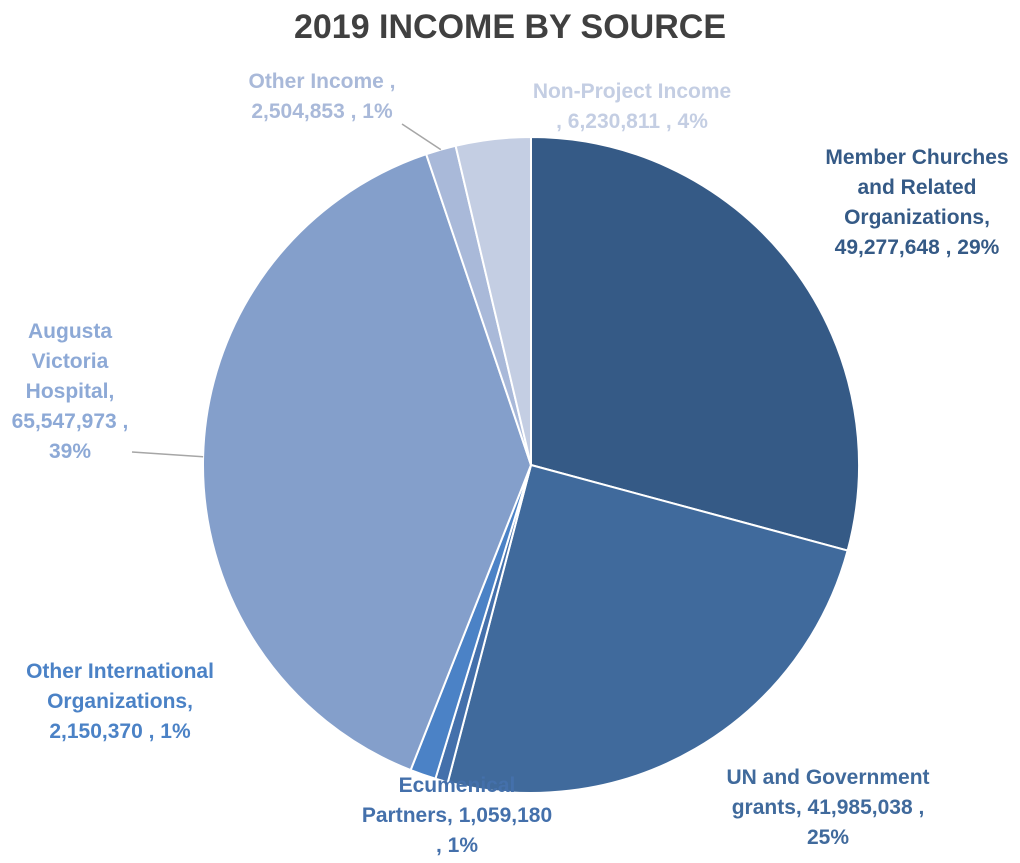 This screenshot has height=863, width=1020. I want to click on slice-label-ecumenical-partners: Ecumenical Partners, 1,059,180 , 1%, so click(457, 816).